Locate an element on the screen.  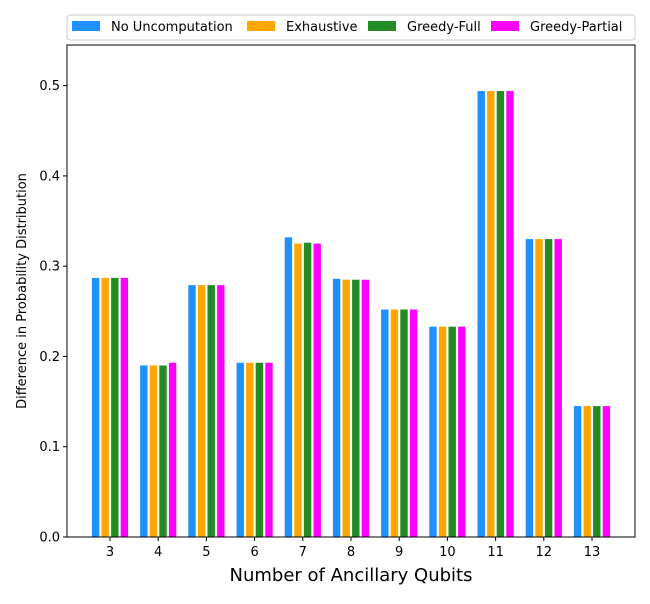
y-tick-label: 0.2 is located at coordinates (49, 357).